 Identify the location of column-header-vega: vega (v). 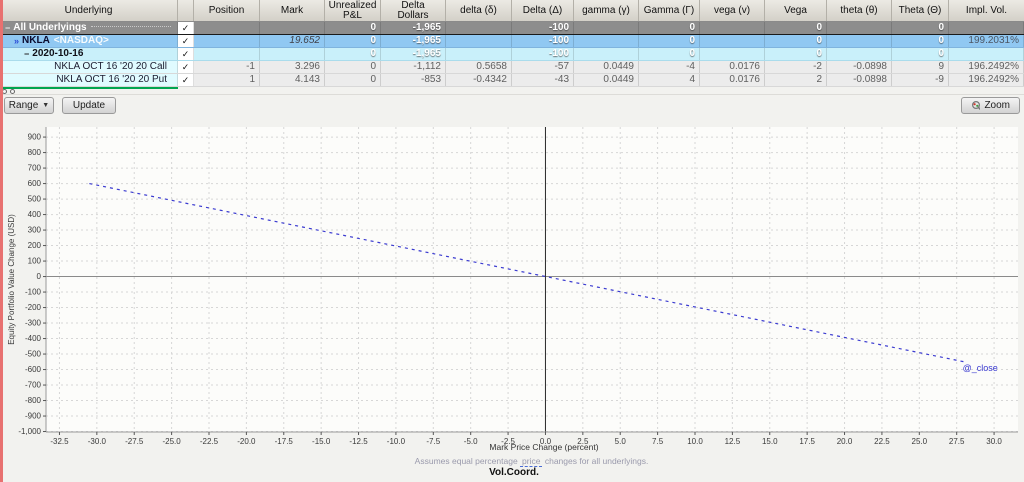
(732, 10).